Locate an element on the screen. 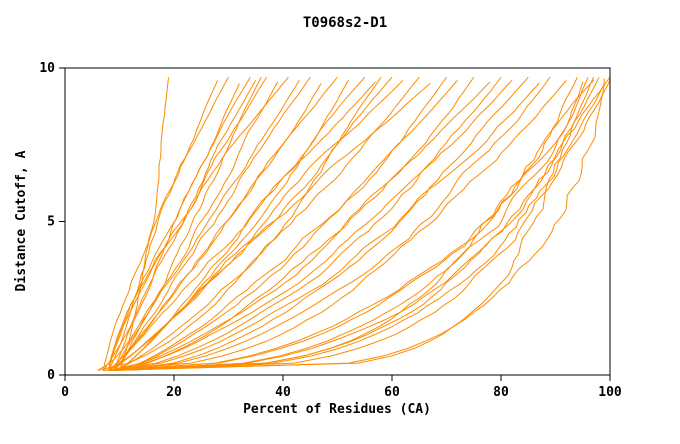  x-tick-label: 80 is located at coordinates (501, 392).